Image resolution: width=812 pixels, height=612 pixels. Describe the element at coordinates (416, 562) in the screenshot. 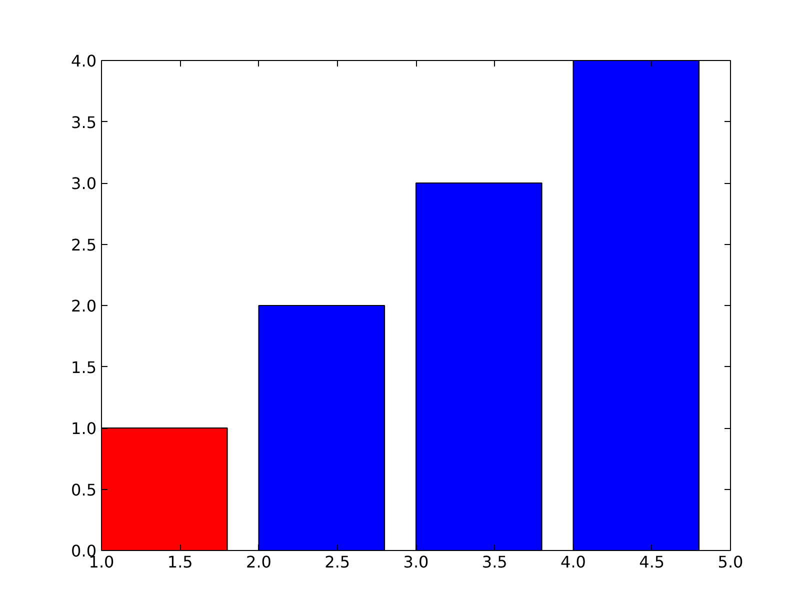

I see `x-tick-label: 3.0` at that location.